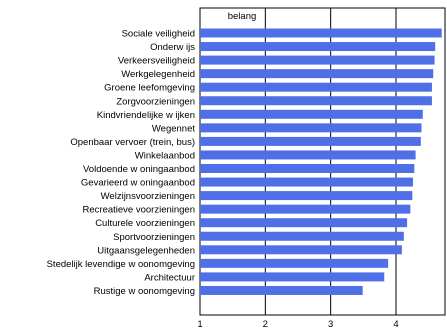 This screenshot has width=447, height=335. Describe the element at coordinates (145, 223) in the screenshot. I see `category-label: Culturele voorzieningen` at that location.